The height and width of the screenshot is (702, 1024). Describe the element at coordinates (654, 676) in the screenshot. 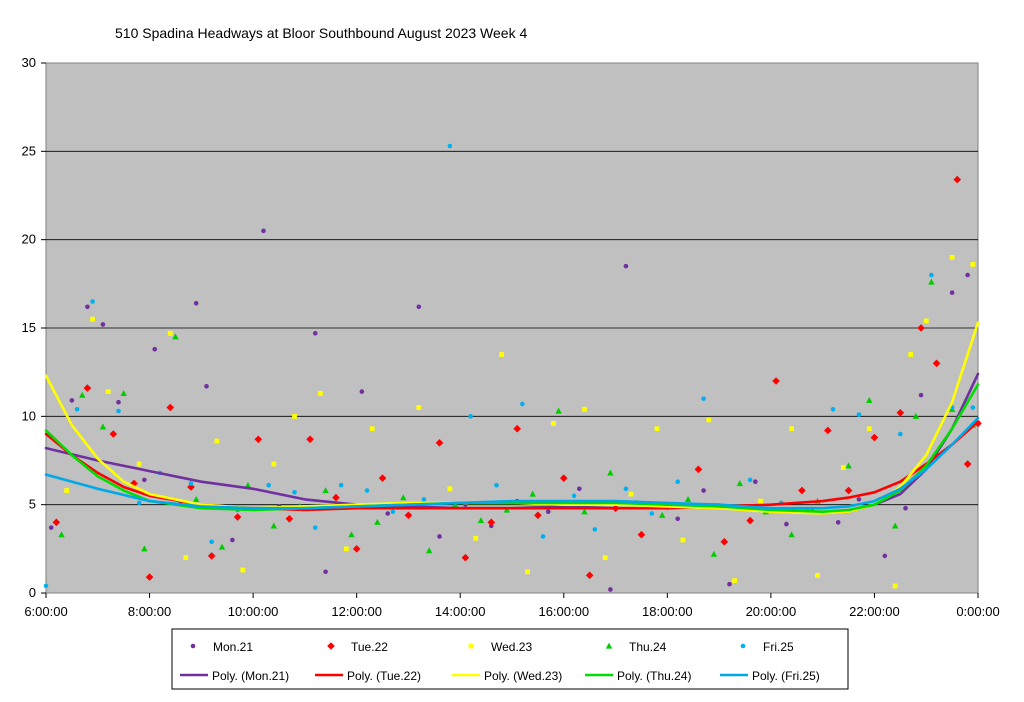

I see `legend-label: Poly. (Thu.24)` at that location.